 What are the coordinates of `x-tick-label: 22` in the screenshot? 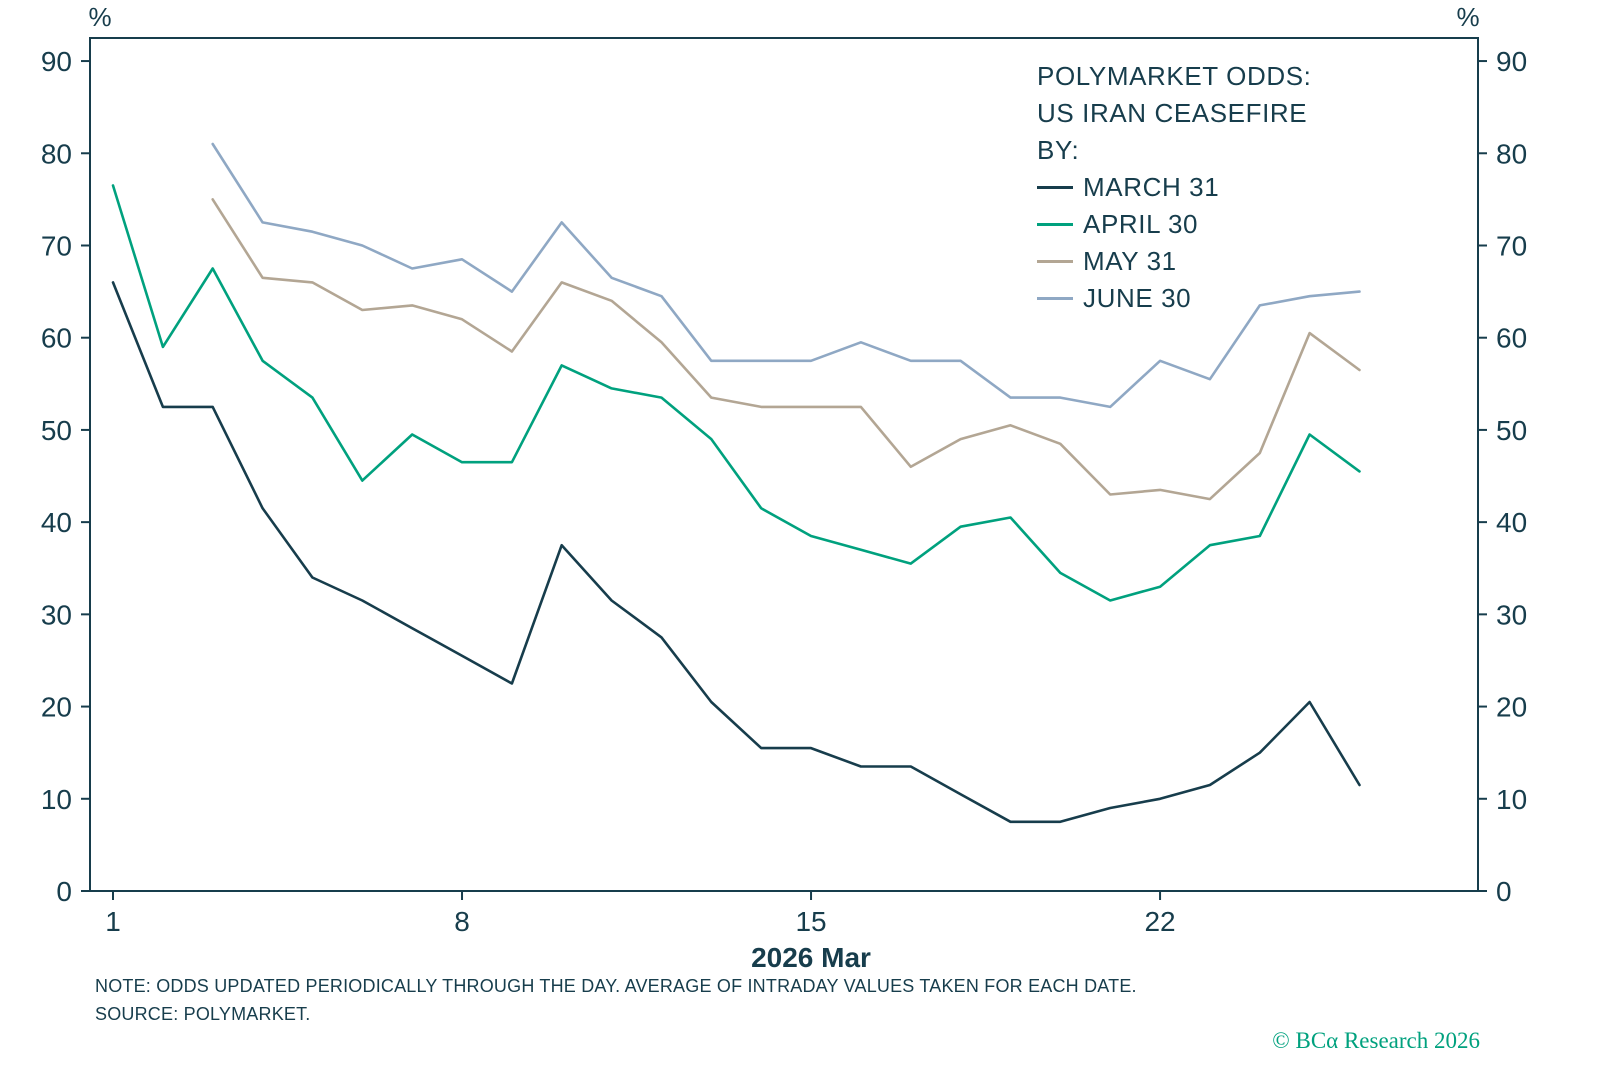 It's located at (1159, 921).